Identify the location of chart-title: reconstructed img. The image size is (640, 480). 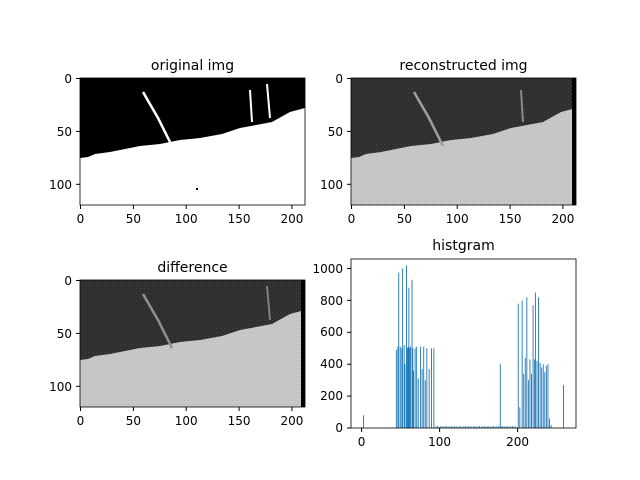
(463, 66).